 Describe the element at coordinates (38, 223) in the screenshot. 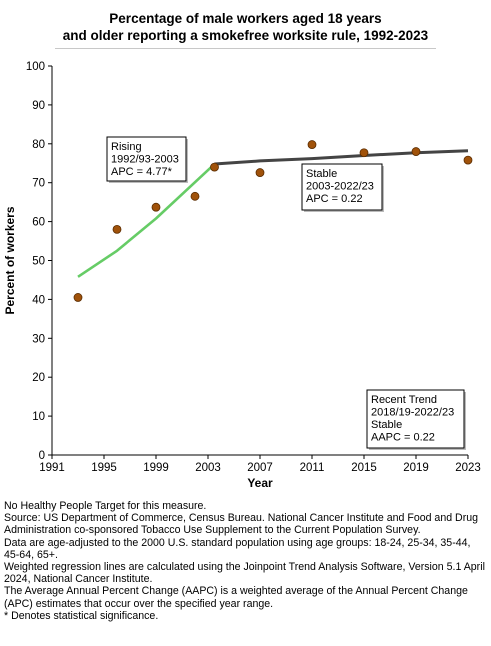

I see `y-tick-label: 60` at that location.